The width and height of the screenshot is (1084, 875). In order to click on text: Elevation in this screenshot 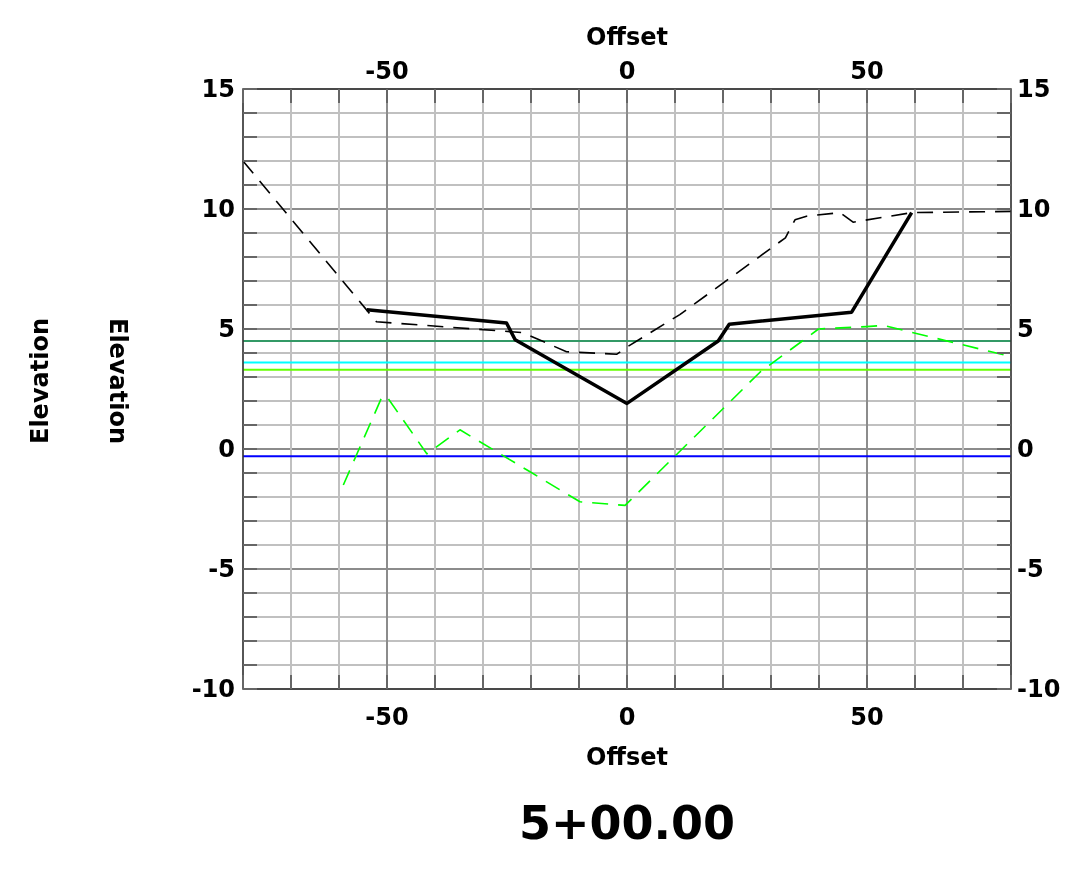, I will do `click(40, 381)`.